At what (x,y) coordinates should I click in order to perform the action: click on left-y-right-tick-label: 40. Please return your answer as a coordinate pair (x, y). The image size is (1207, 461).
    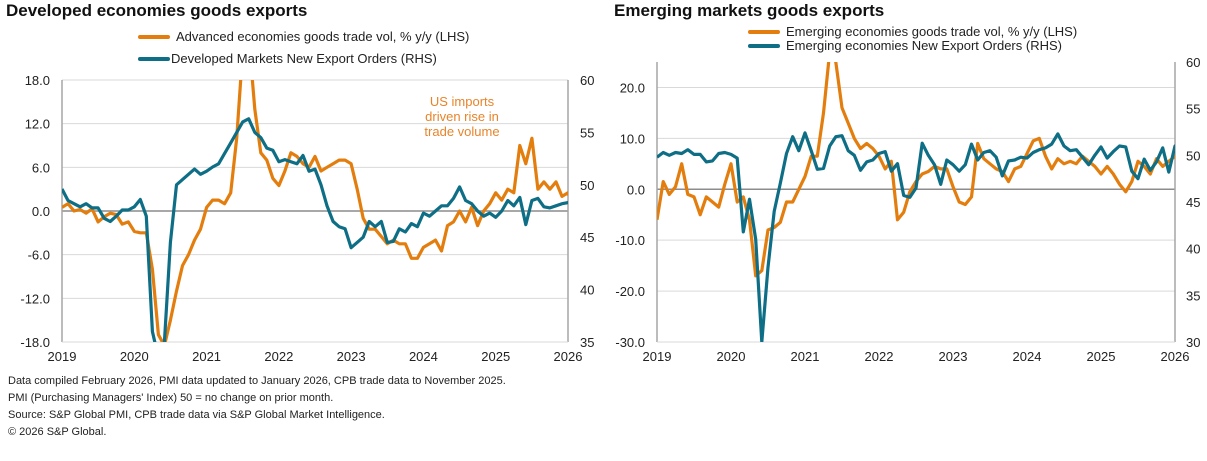
    Looking at the image, I should click on (587, 290).